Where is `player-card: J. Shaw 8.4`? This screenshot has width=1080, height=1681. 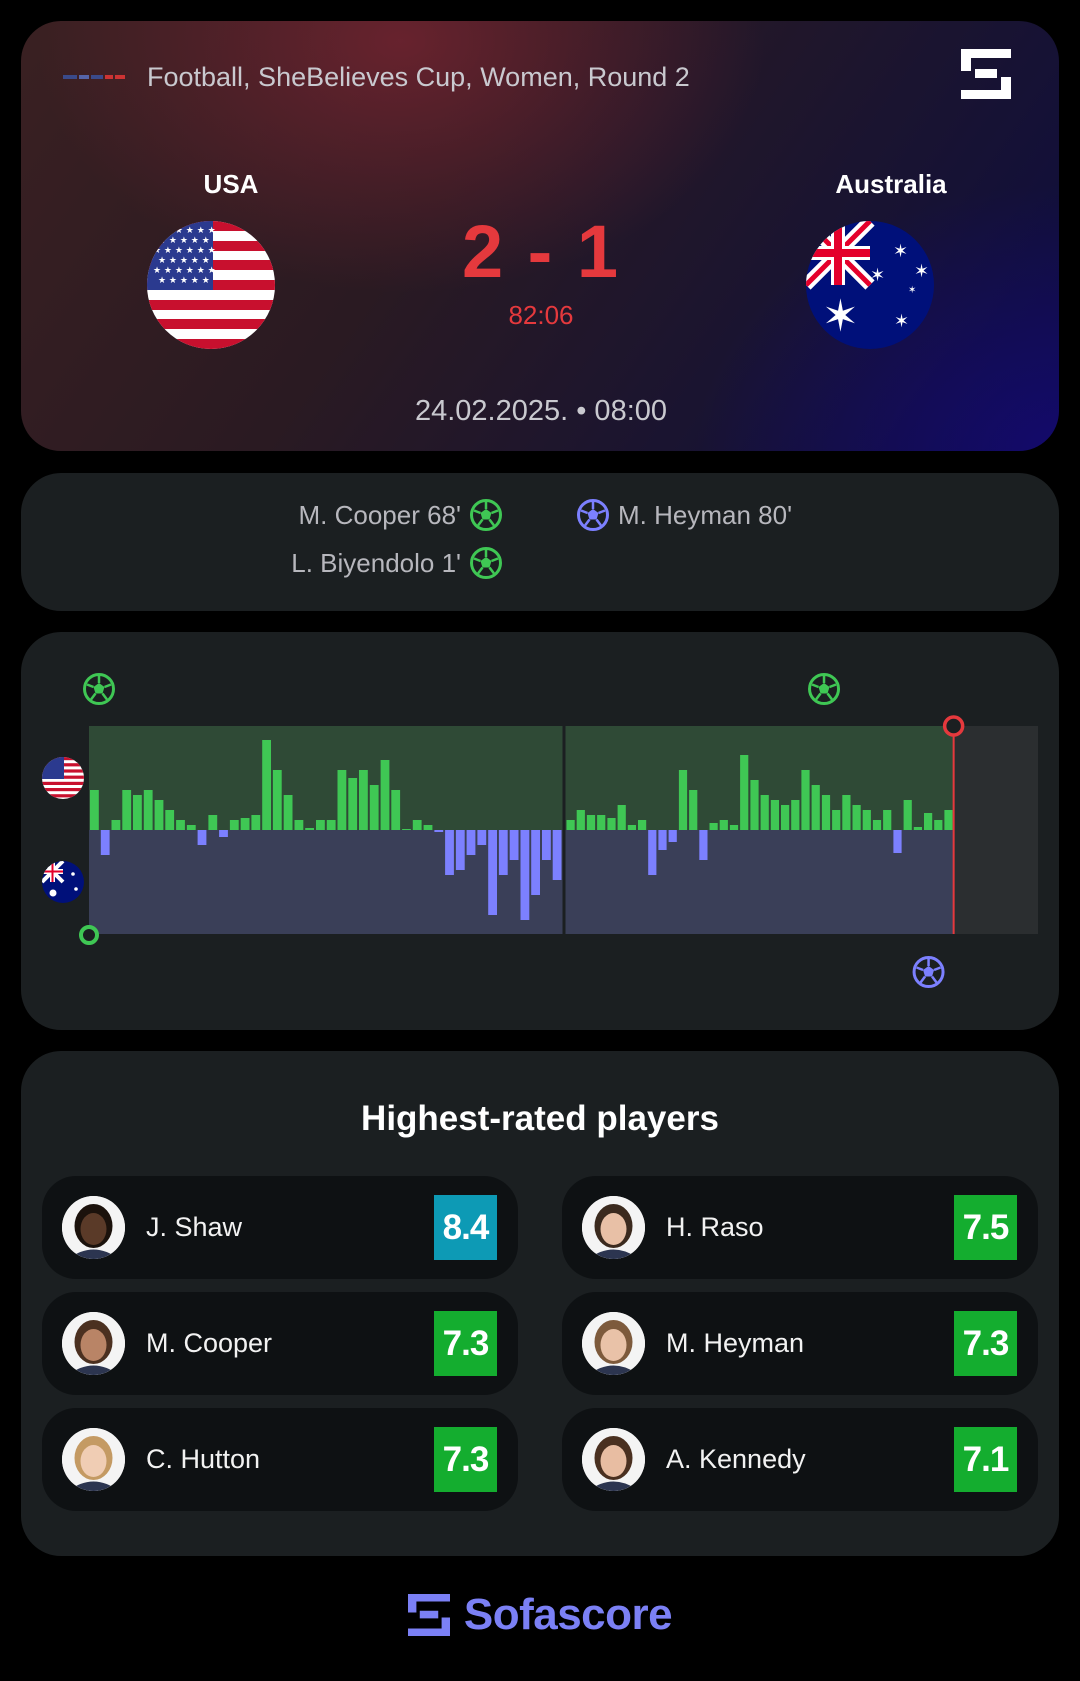
player-card: J. Shaw 8.4 is located at coordinates (280, 1227).